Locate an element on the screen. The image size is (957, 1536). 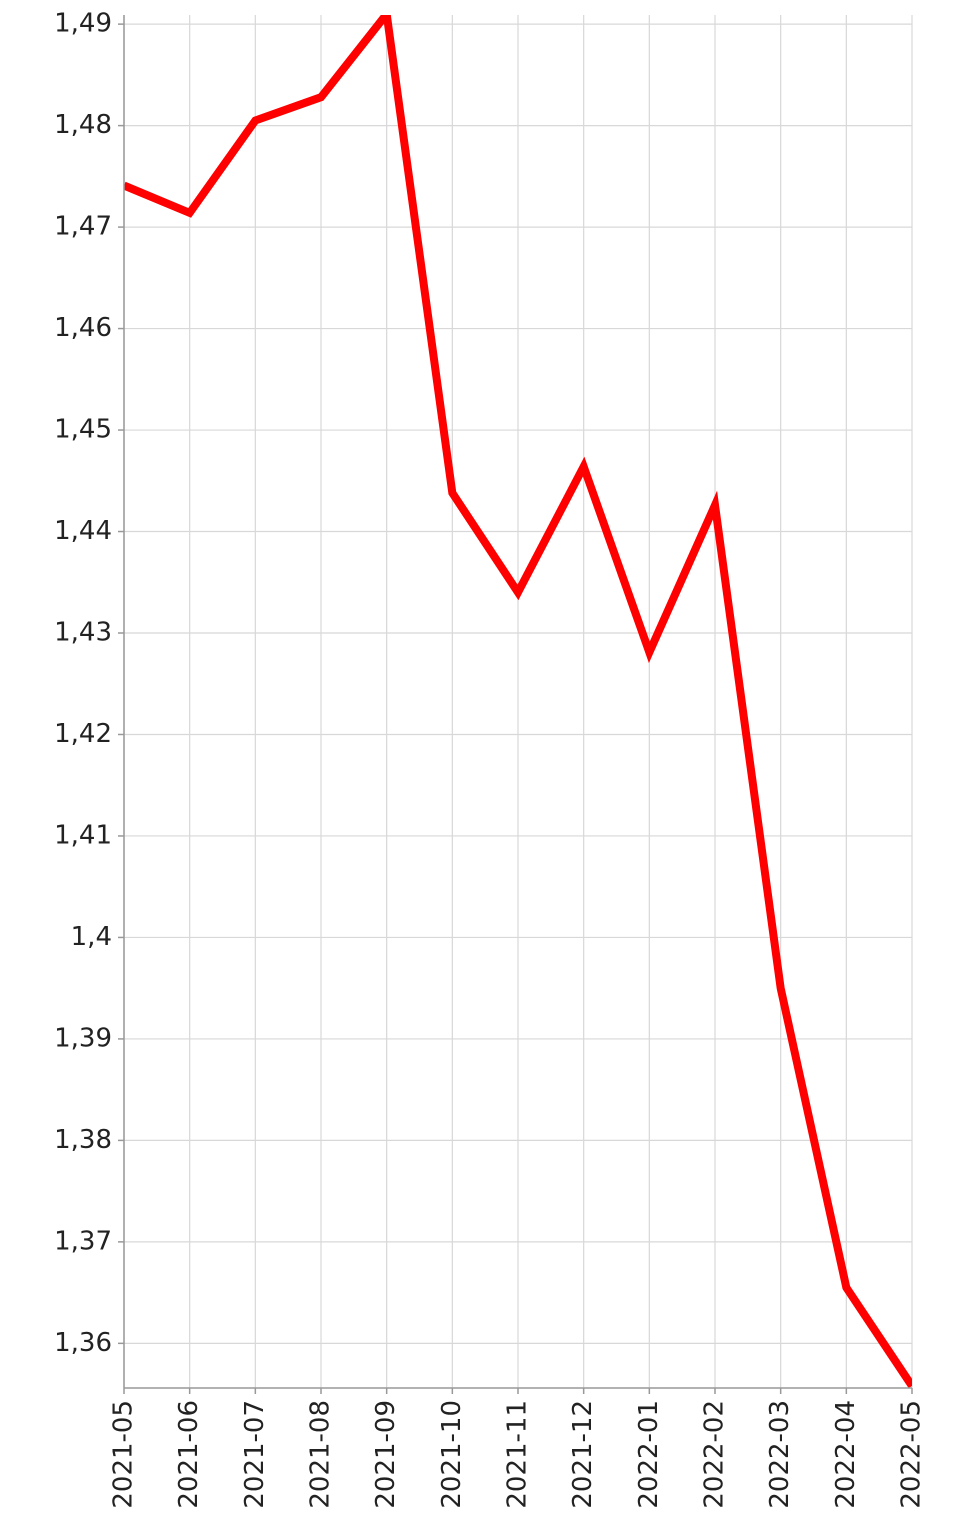
x-tick-label: 2022-01 is located at coordinates (649, 1454).